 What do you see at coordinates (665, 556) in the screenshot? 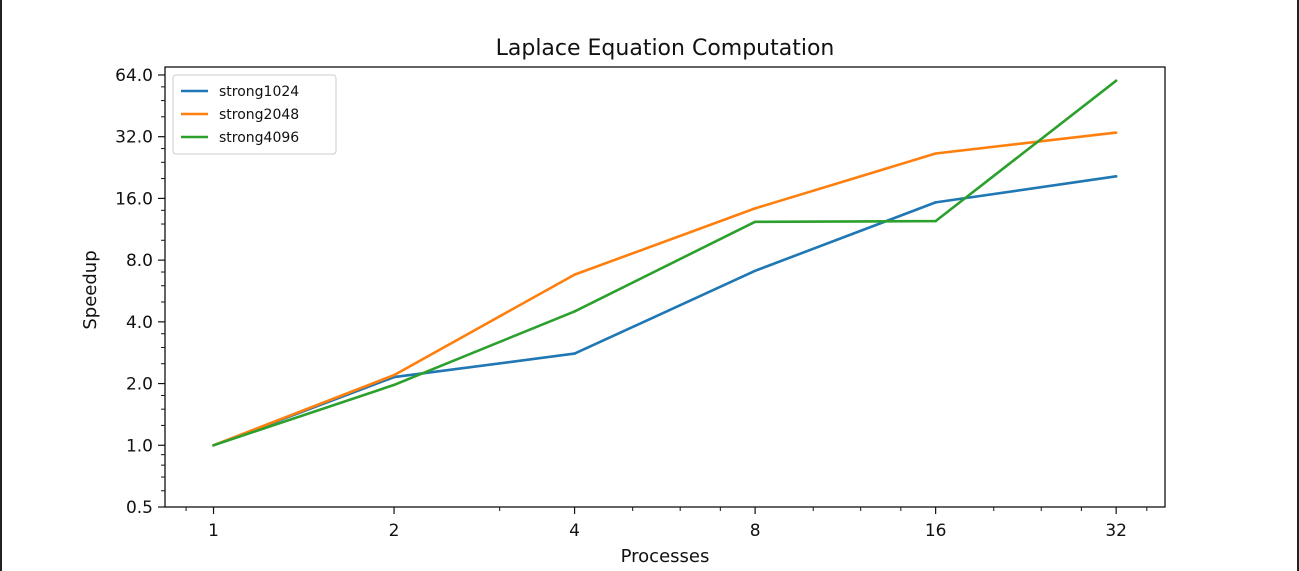
I see `x-axis-label: Processes` at bounding box center [665, 556].